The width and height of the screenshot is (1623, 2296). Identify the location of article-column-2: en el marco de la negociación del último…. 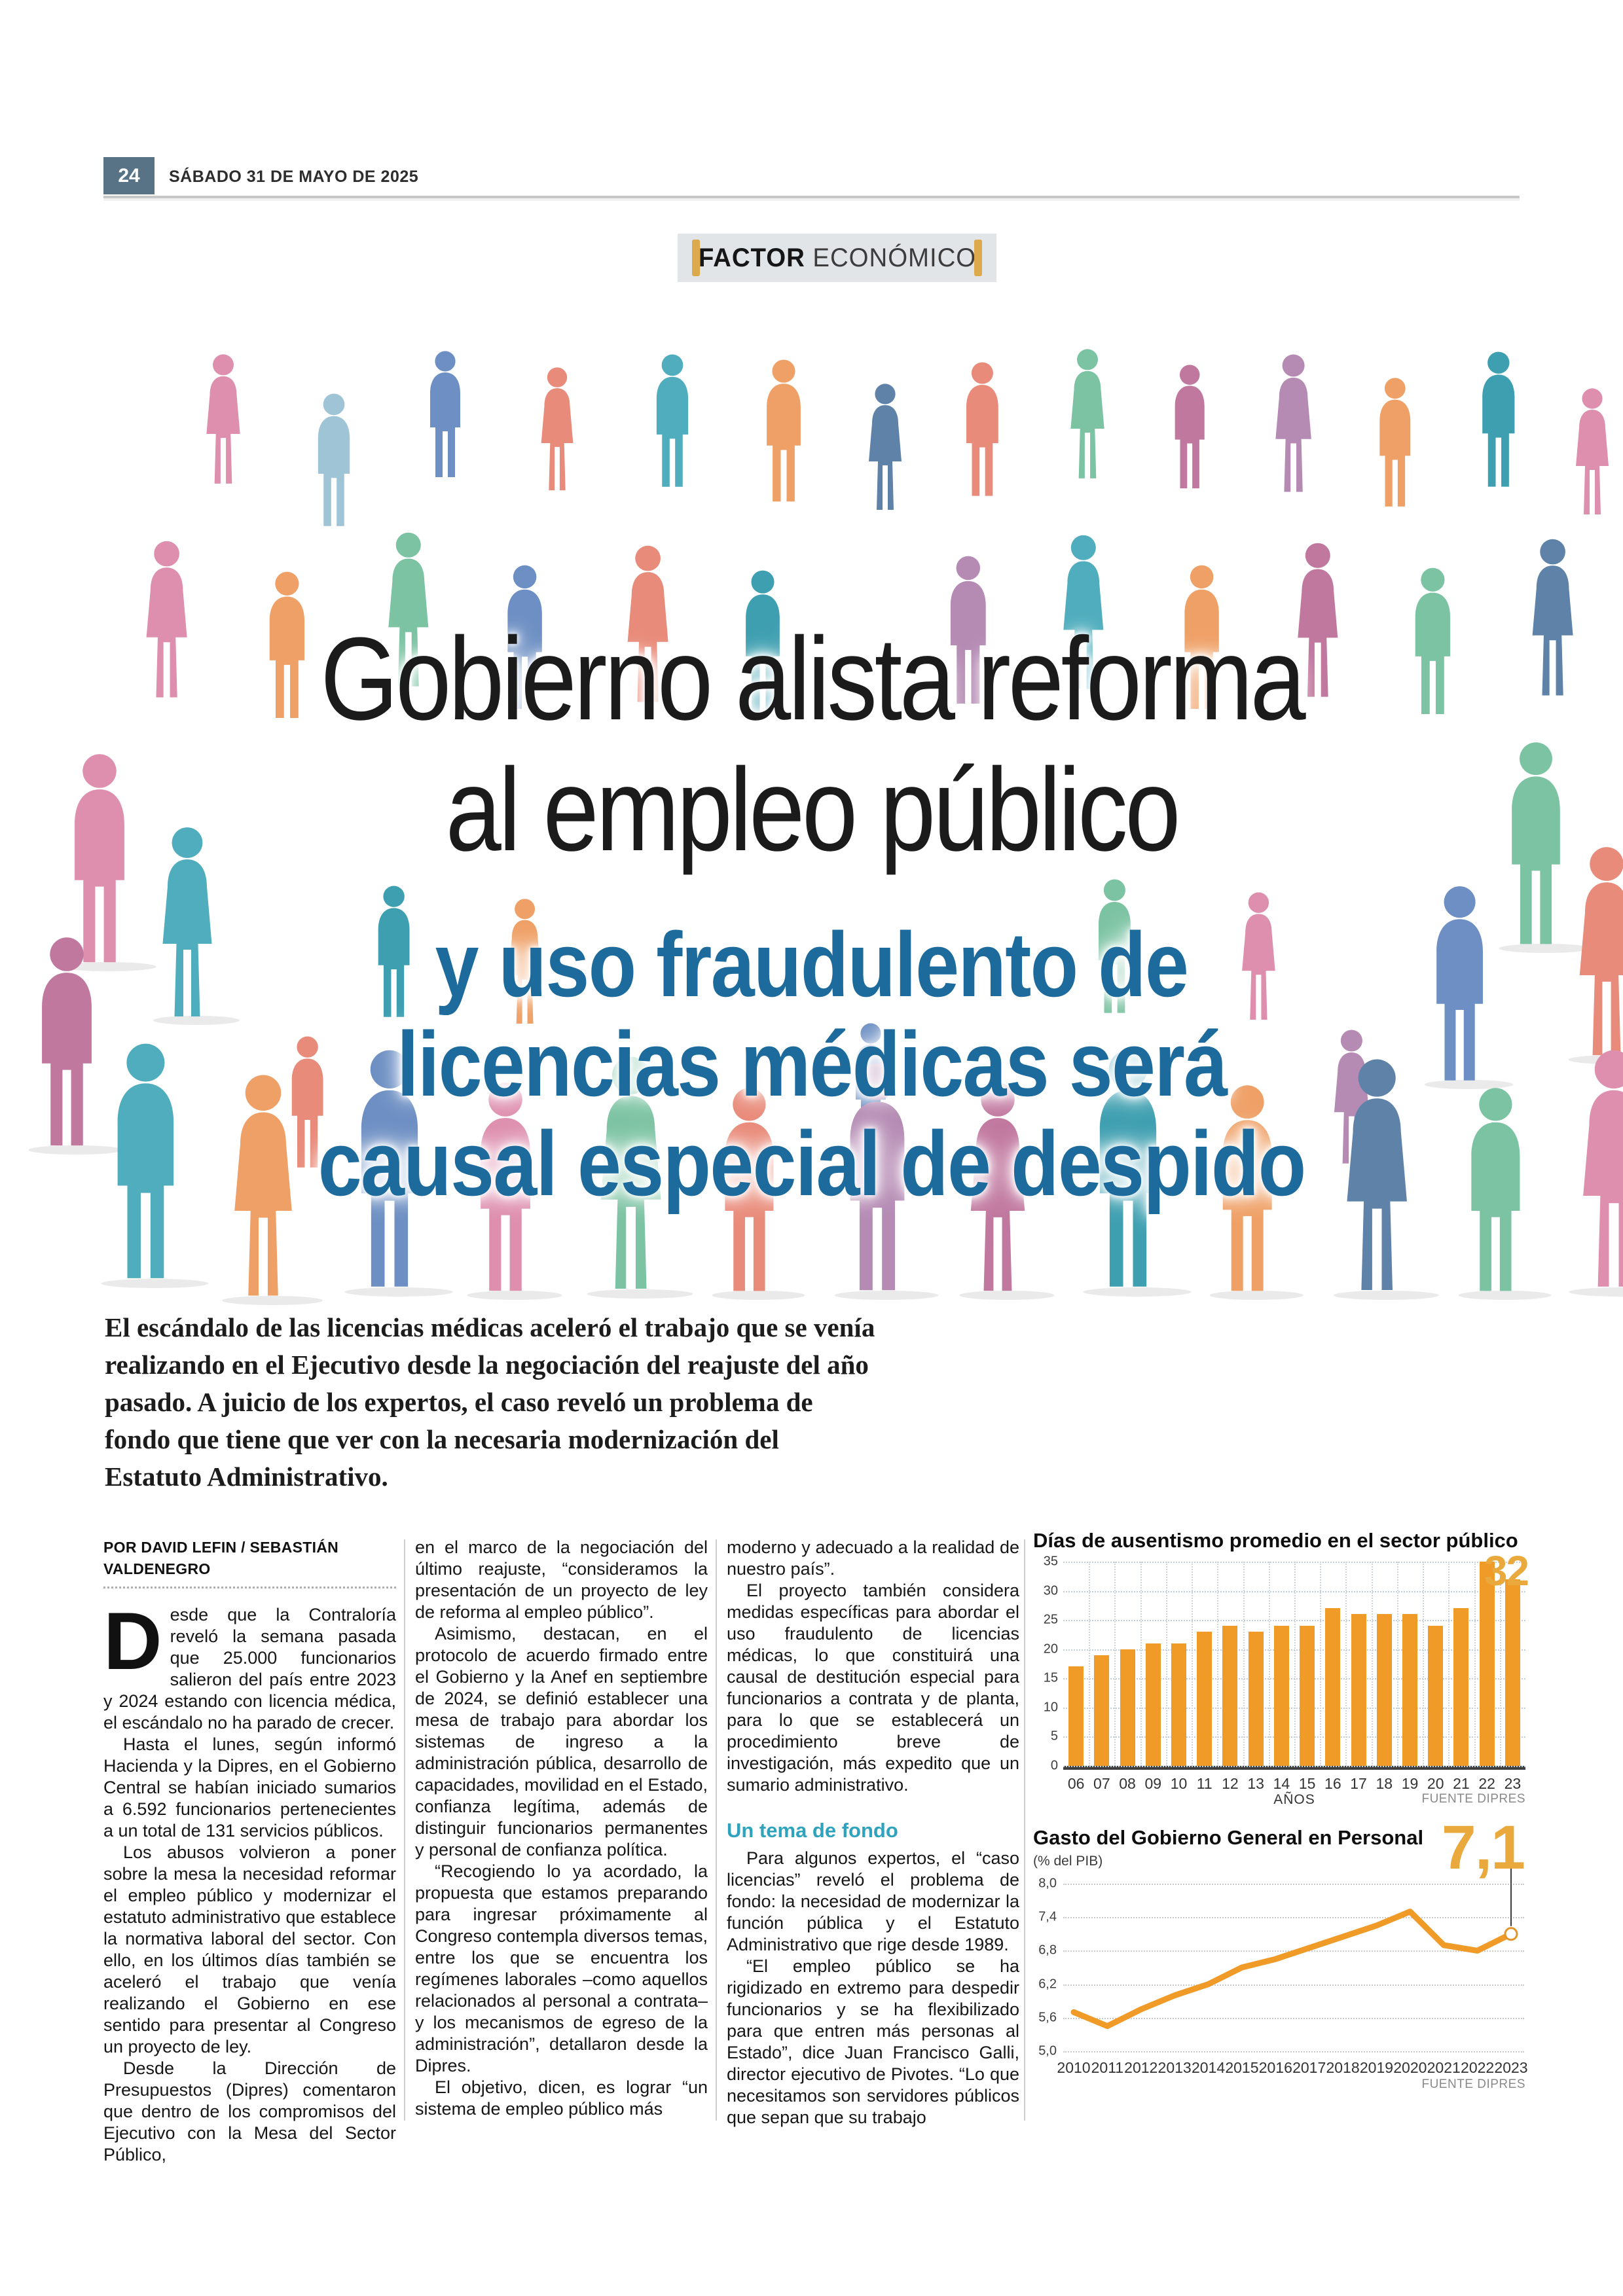
(561, 1828).